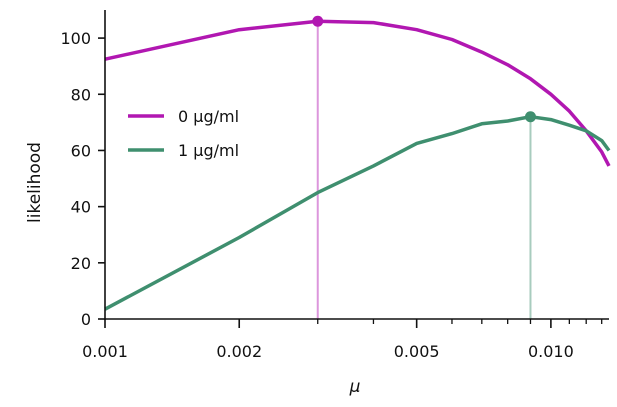 This screenshot has width=617, height=407. I want to click on x-tick-label-1: 0.002, so click(239, 351).